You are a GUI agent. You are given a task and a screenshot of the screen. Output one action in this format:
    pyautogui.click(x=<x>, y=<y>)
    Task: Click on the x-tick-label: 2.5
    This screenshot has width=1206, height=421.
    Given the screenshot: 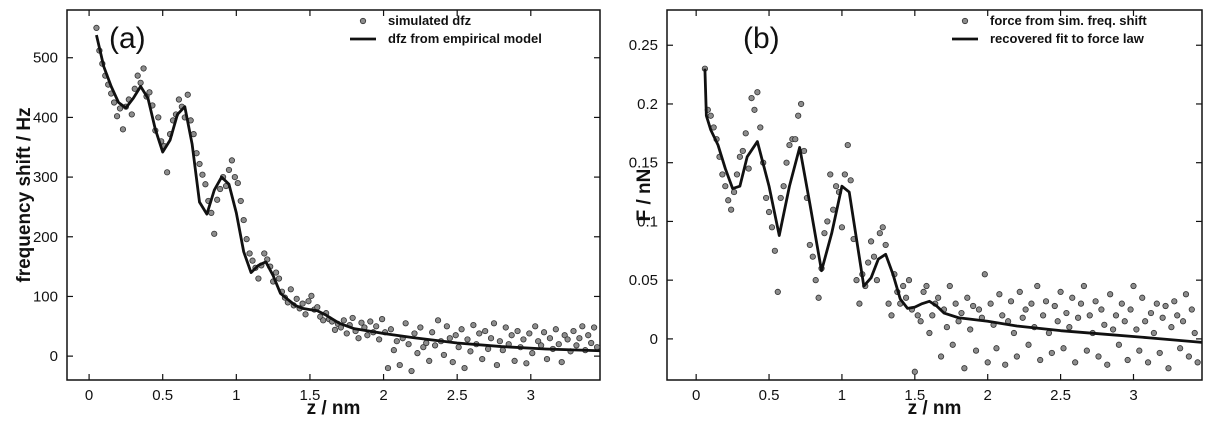 What is the action you would take?
    pyautogui.click(x=1060, y=395)
    